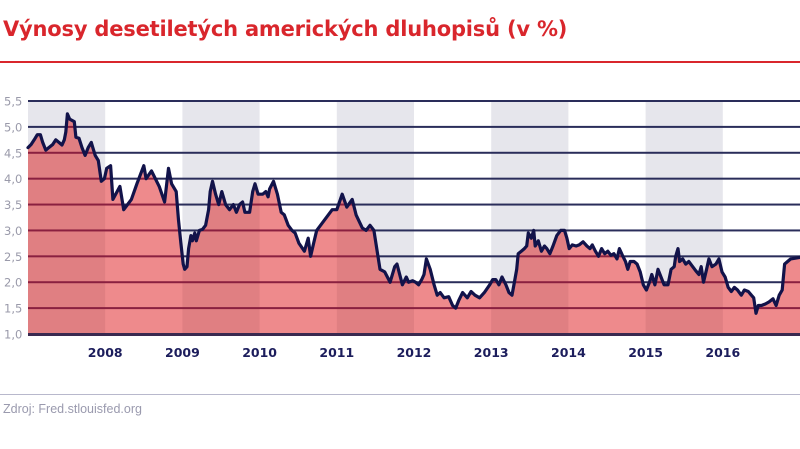 This screenshot has width=800, height=449. What do you see at coordinates (13, 102) in the screenshot?
I see `y-tick-label: 5,5` at bounding box center [13, 102].